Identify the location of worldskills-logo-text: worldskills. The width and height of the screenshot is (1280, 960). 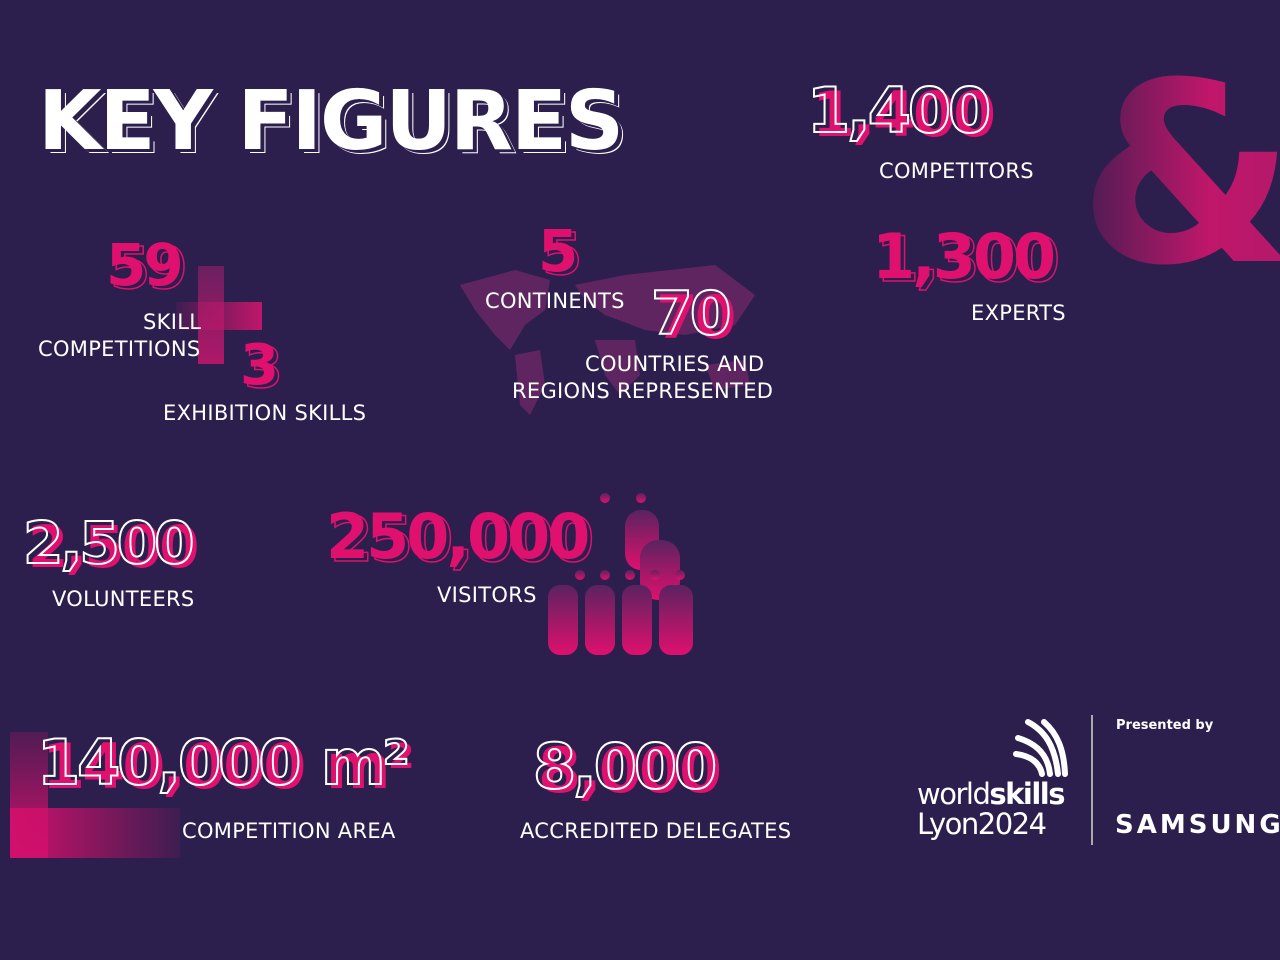
(991, 794).